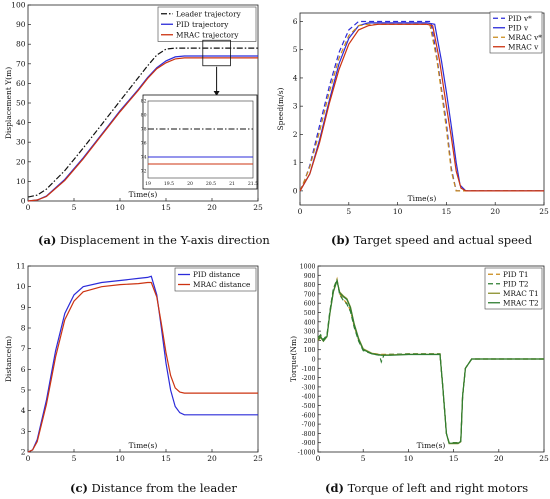 This screenshot has width=550, height=499. Describe the element at coordinates (79, 488) in the screenshot. I see `caption-c-tag: (c)` at that location.